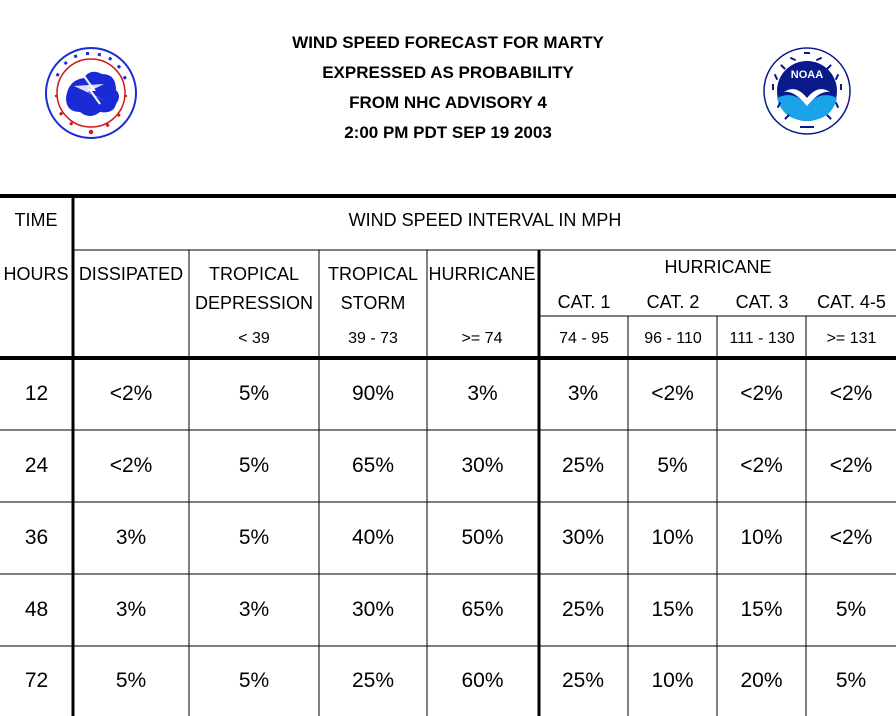 This screenshot has height=716, width=896. What do you see at coordinates (36, 680) in the screenshot?
I see `hours-cell: 72` at bounding box center [36, 680].